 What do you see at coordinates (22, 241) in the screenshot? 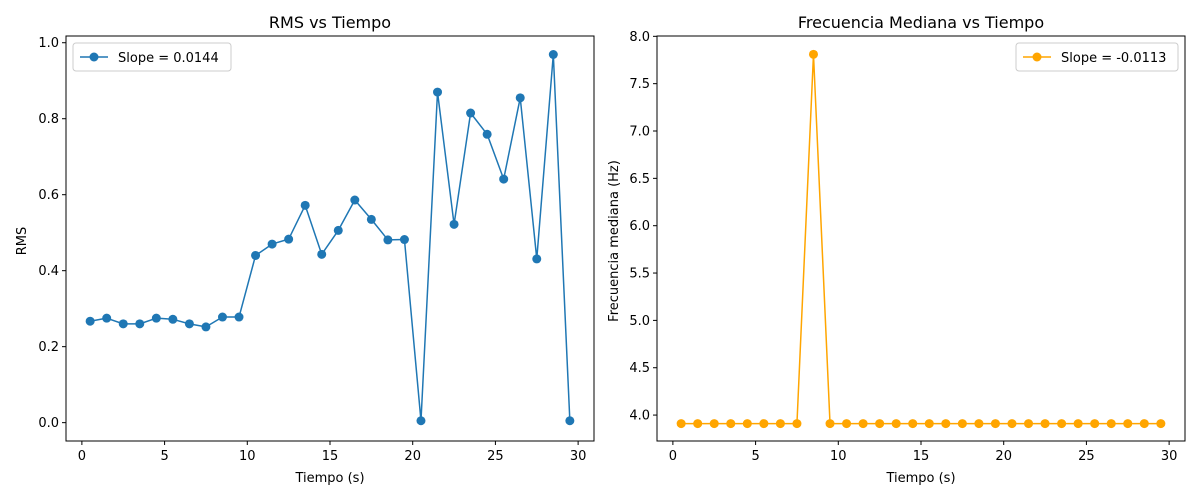
I see `y-axis-label: RMS` at bounding box center [22, 241].